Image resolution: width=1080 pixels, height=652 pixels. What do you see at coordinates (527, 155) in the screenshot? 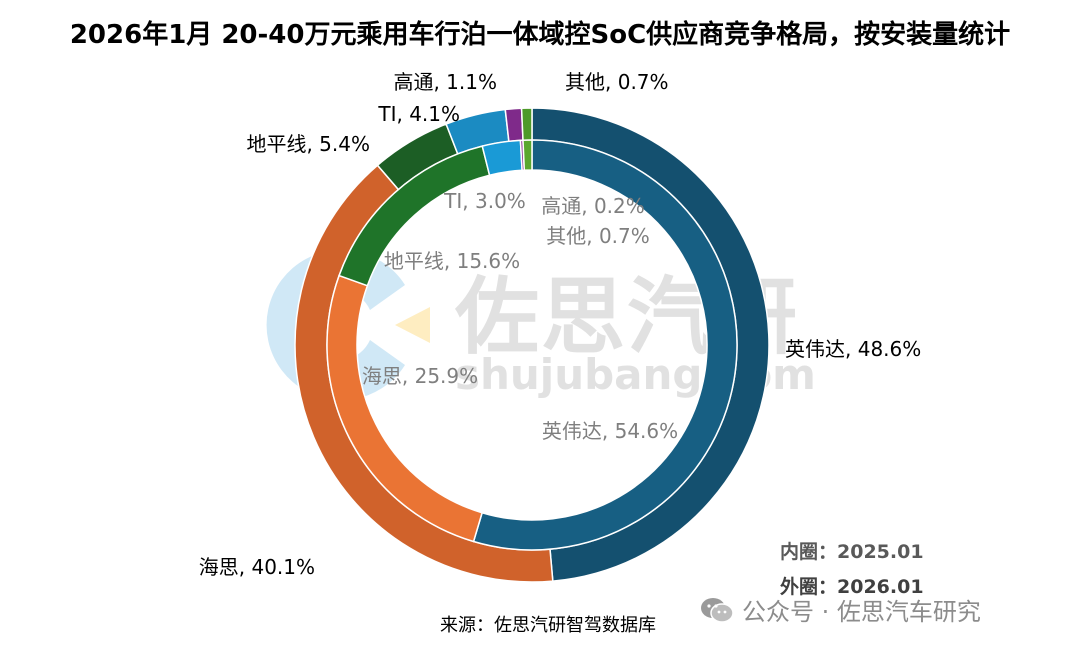
I see `inner-slice-other` at bounding box center [527, 155].